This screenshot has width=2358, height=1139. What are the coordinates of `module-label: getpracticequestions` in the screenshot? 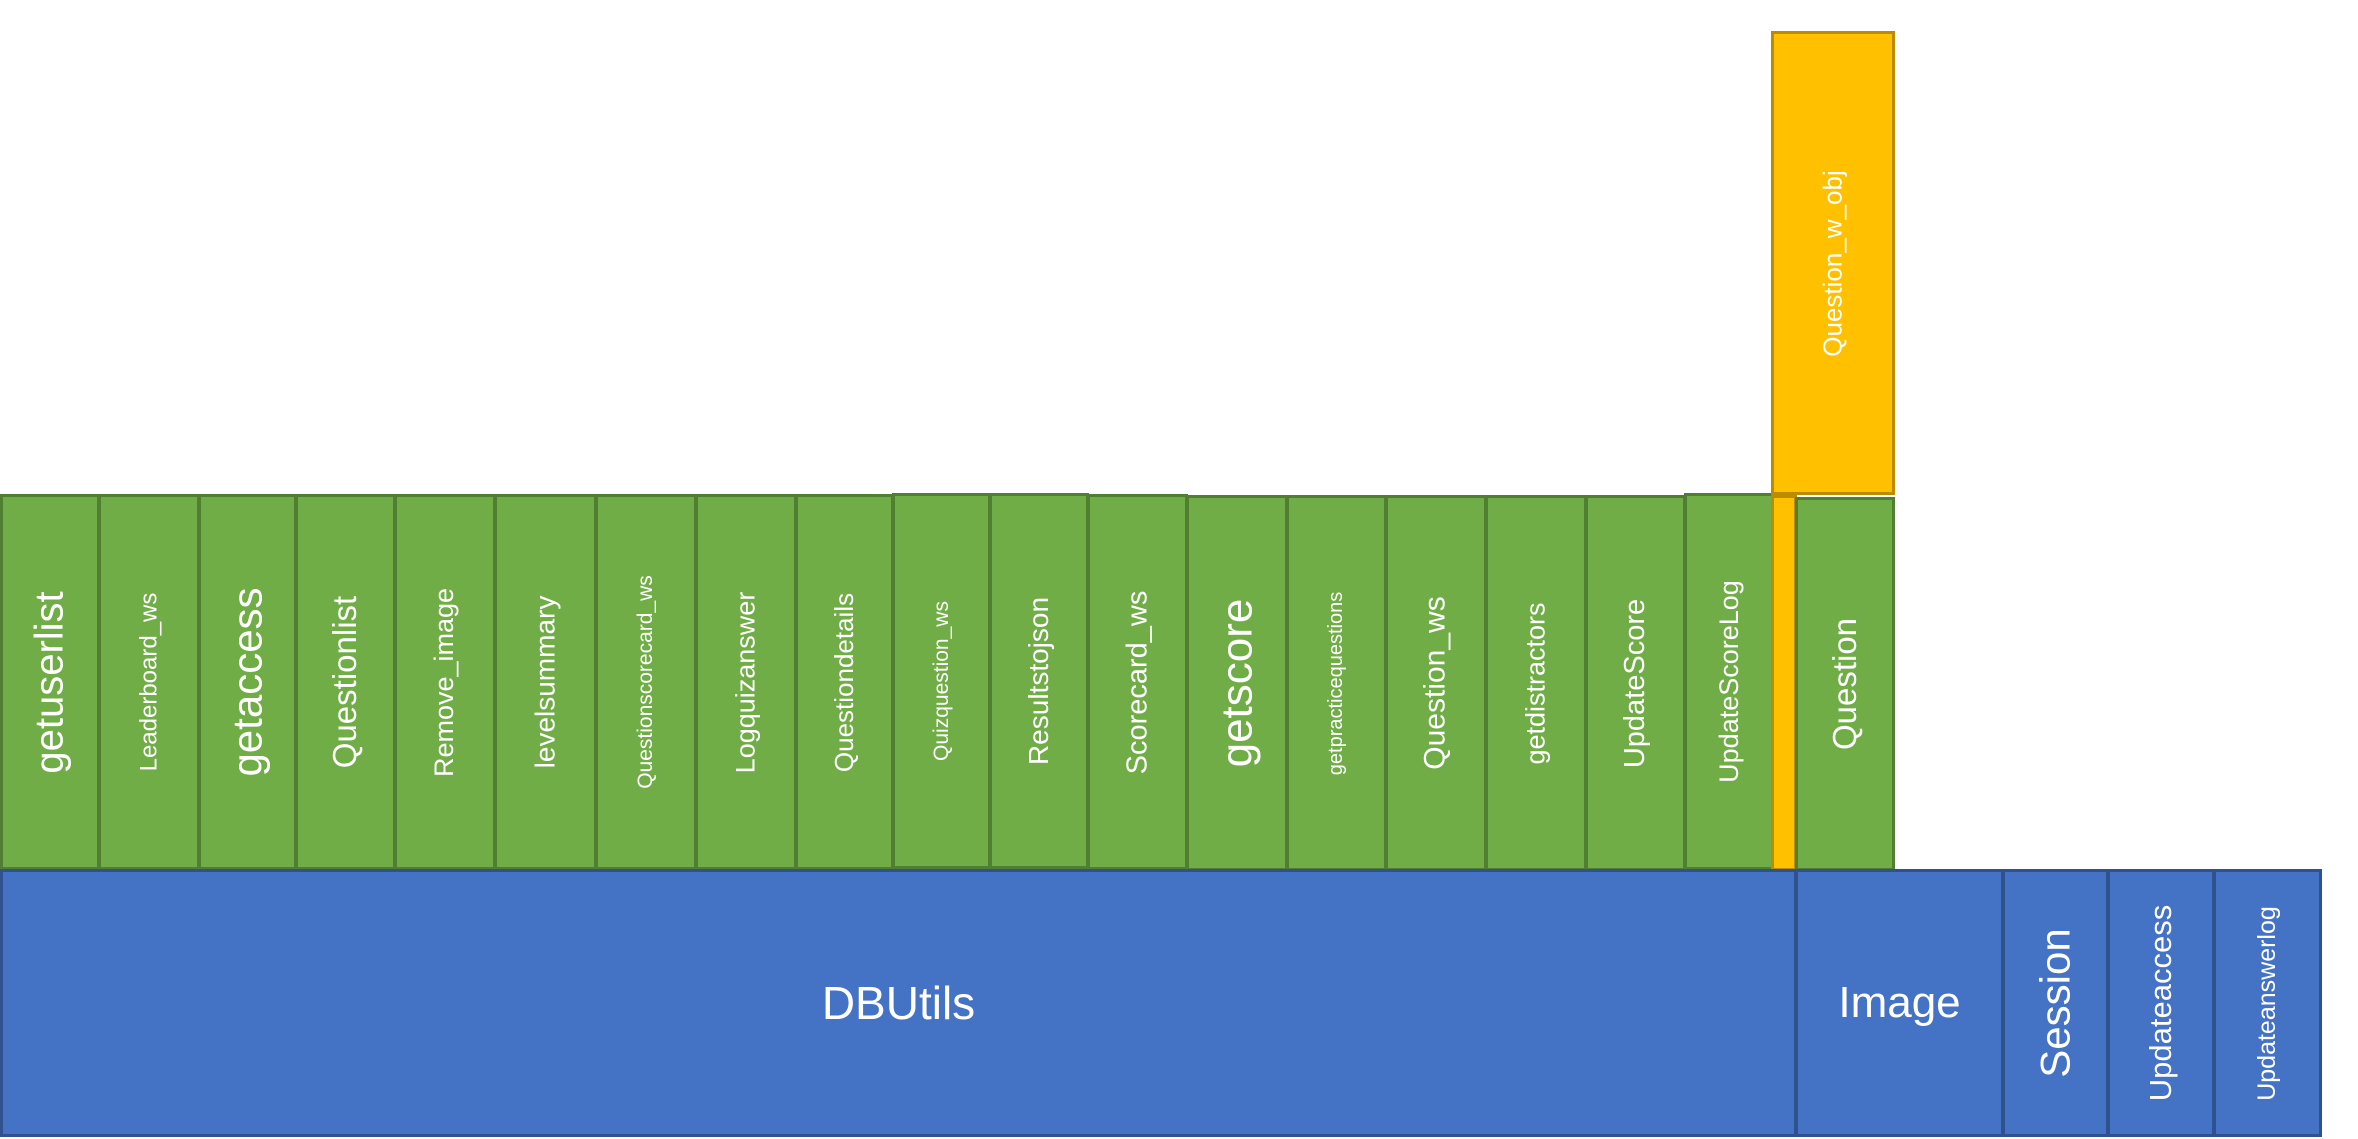 It's located at (1336, 683).